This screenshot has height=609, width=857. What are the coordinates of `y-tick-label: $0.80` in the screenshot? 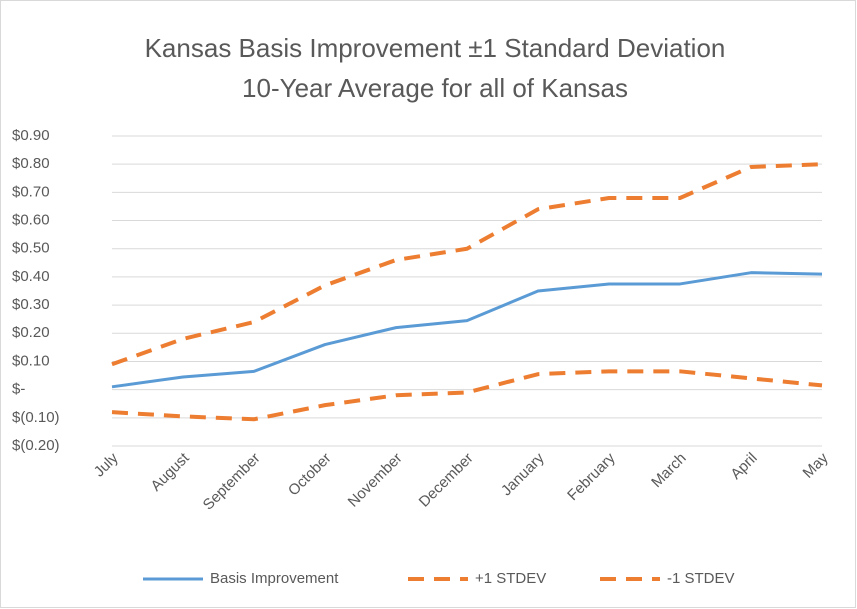 It's located at (31, 163).